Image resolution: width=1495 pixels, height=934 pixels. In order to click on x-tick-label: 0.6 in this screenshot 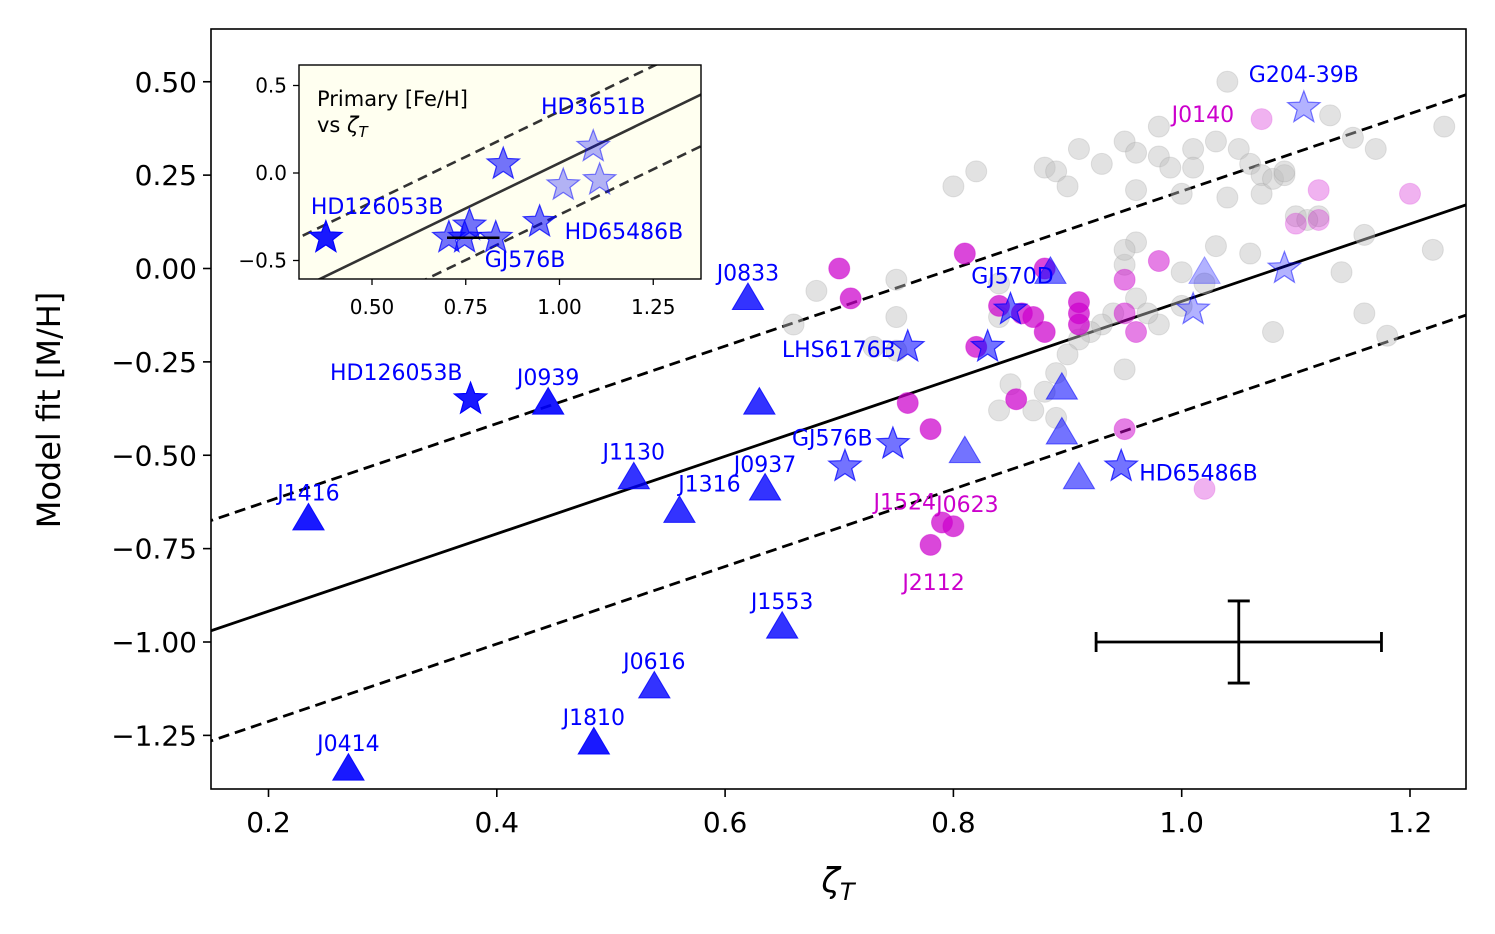, I will do `click(725, 822)`.